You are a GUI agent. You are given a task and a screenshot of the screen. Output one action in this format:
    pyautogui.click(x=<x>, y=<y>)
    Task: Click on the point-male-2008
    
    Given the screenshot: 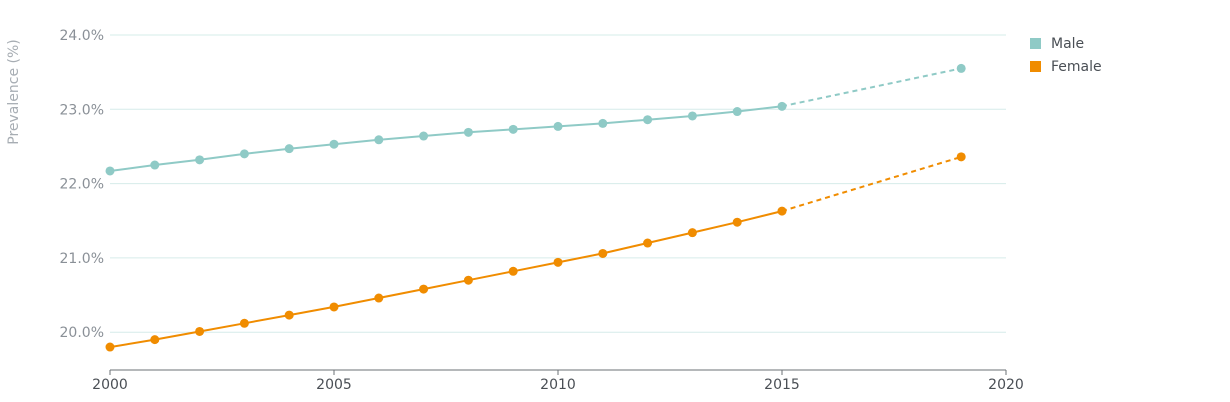 What is the action you would take?
    pyautogui.click(x=468, y=132)
    